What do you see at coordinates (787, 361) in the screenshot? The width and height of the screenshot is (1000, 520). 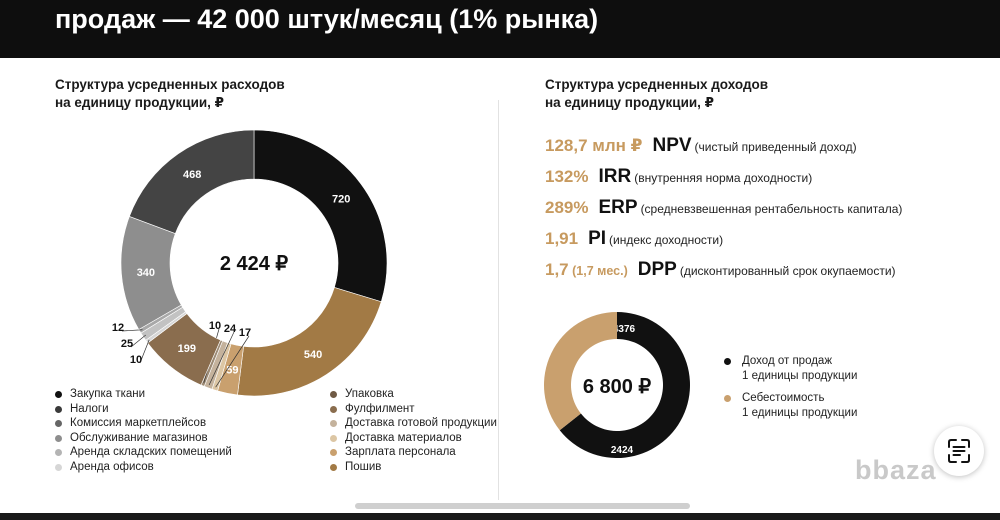 I see `legend-label: Доход от продаж` at bounding box center [787, 361].